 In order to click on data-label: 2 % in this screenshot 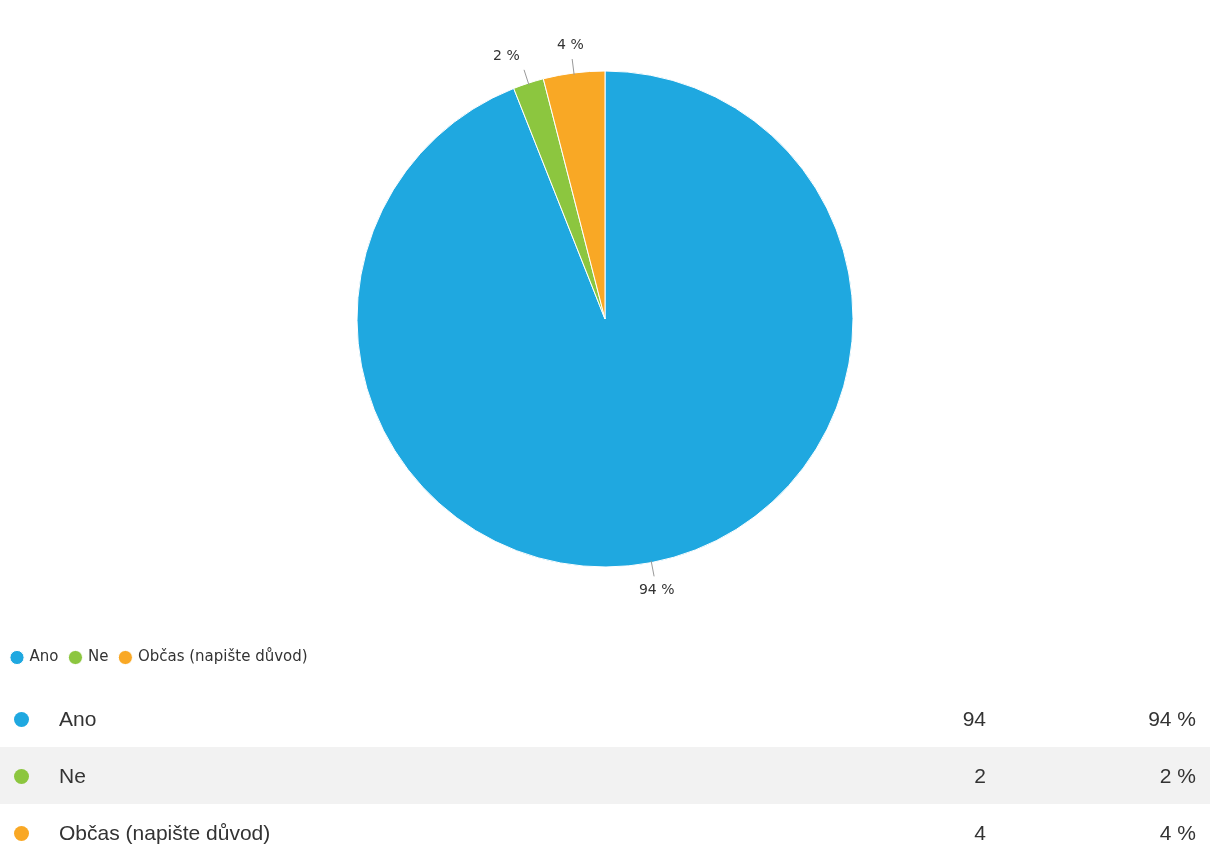, I will do `click(506, 55)`.